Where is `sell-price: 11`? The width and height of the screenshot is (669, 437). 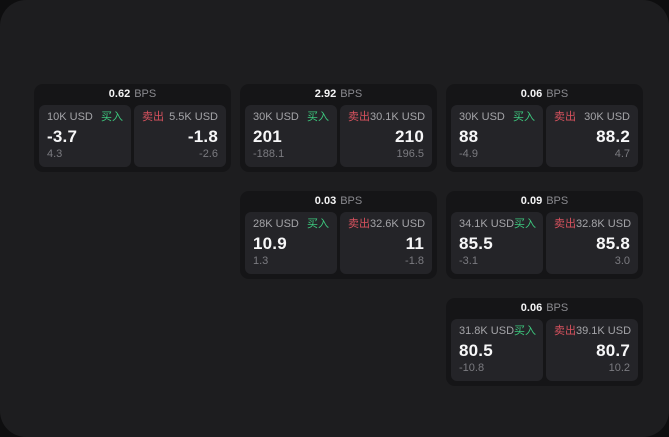 sell-price: 11 is located at coordinates (414, 243).